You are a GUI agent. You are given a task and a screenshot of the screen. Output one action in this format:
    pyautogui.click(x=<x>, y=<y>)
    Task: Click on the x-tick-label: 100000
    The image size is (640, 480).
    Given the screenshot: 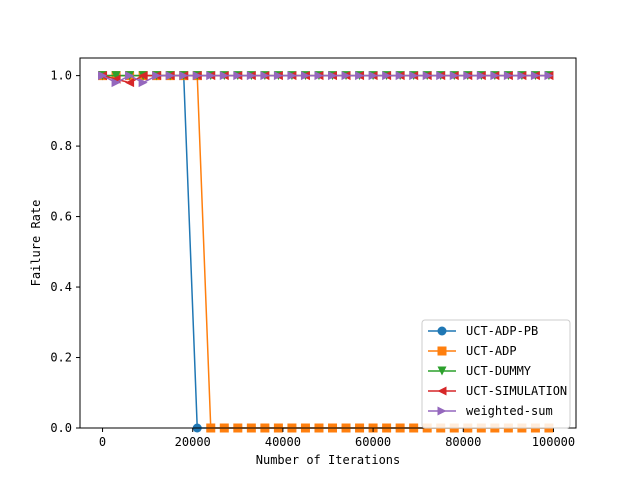 What is the action you would take?
    pyautogui.click(x=553, y=442)
    